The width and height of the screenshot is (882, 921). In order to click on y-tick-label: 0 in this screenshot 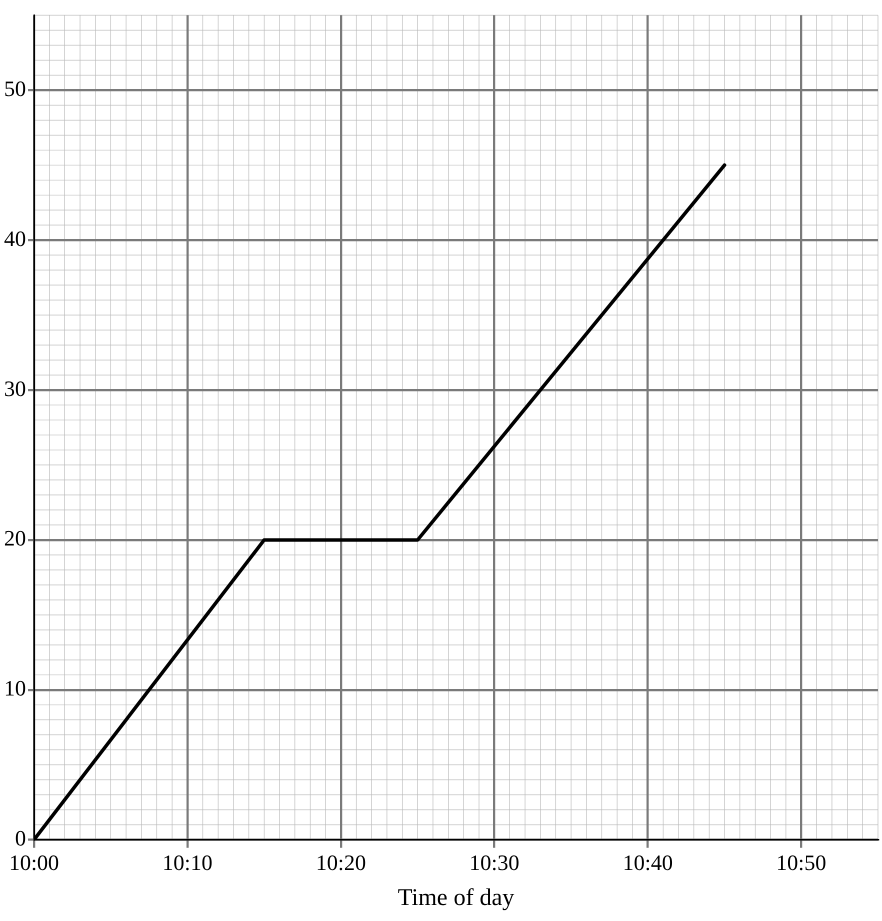, I will do `click(20, 838)`.